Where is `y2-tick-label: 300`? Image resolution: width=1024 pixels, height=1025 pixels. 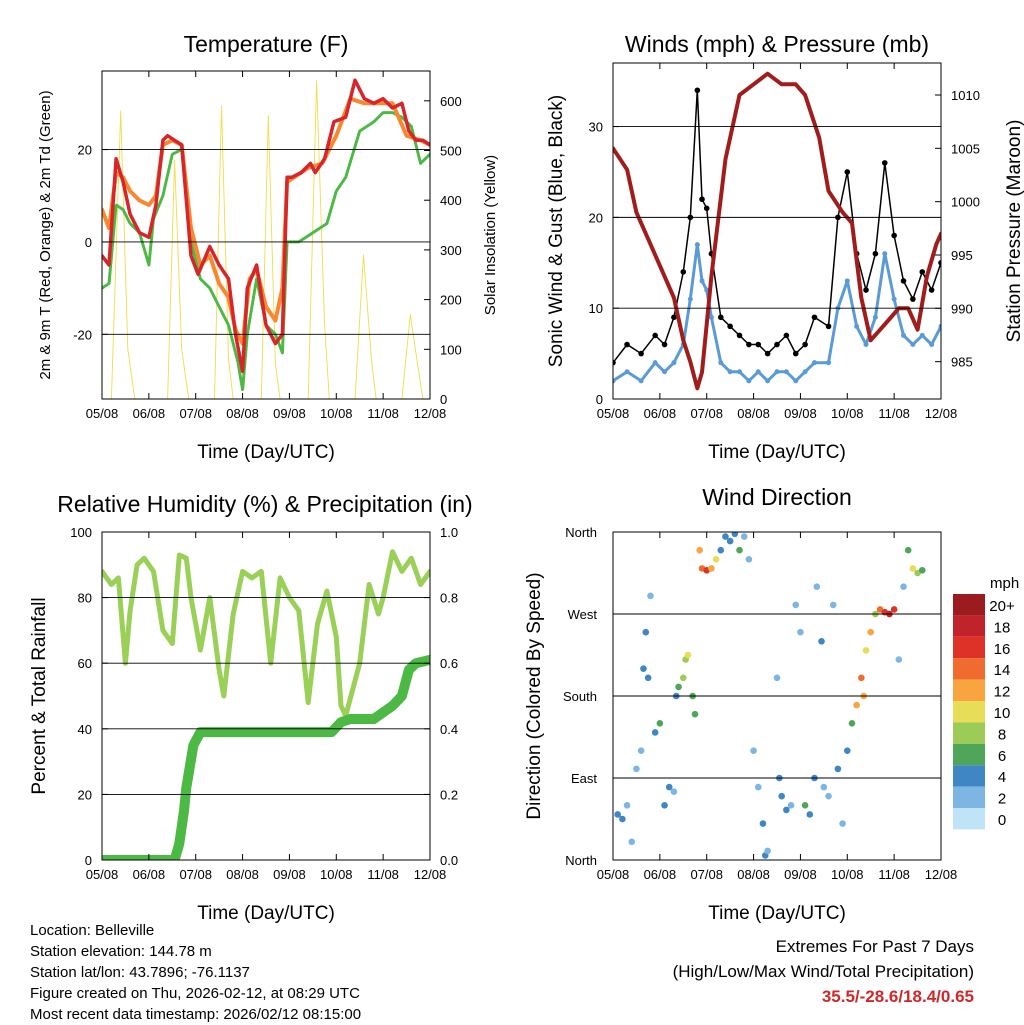 y2-tick-label: 300 is located at coordinates (451, 250).